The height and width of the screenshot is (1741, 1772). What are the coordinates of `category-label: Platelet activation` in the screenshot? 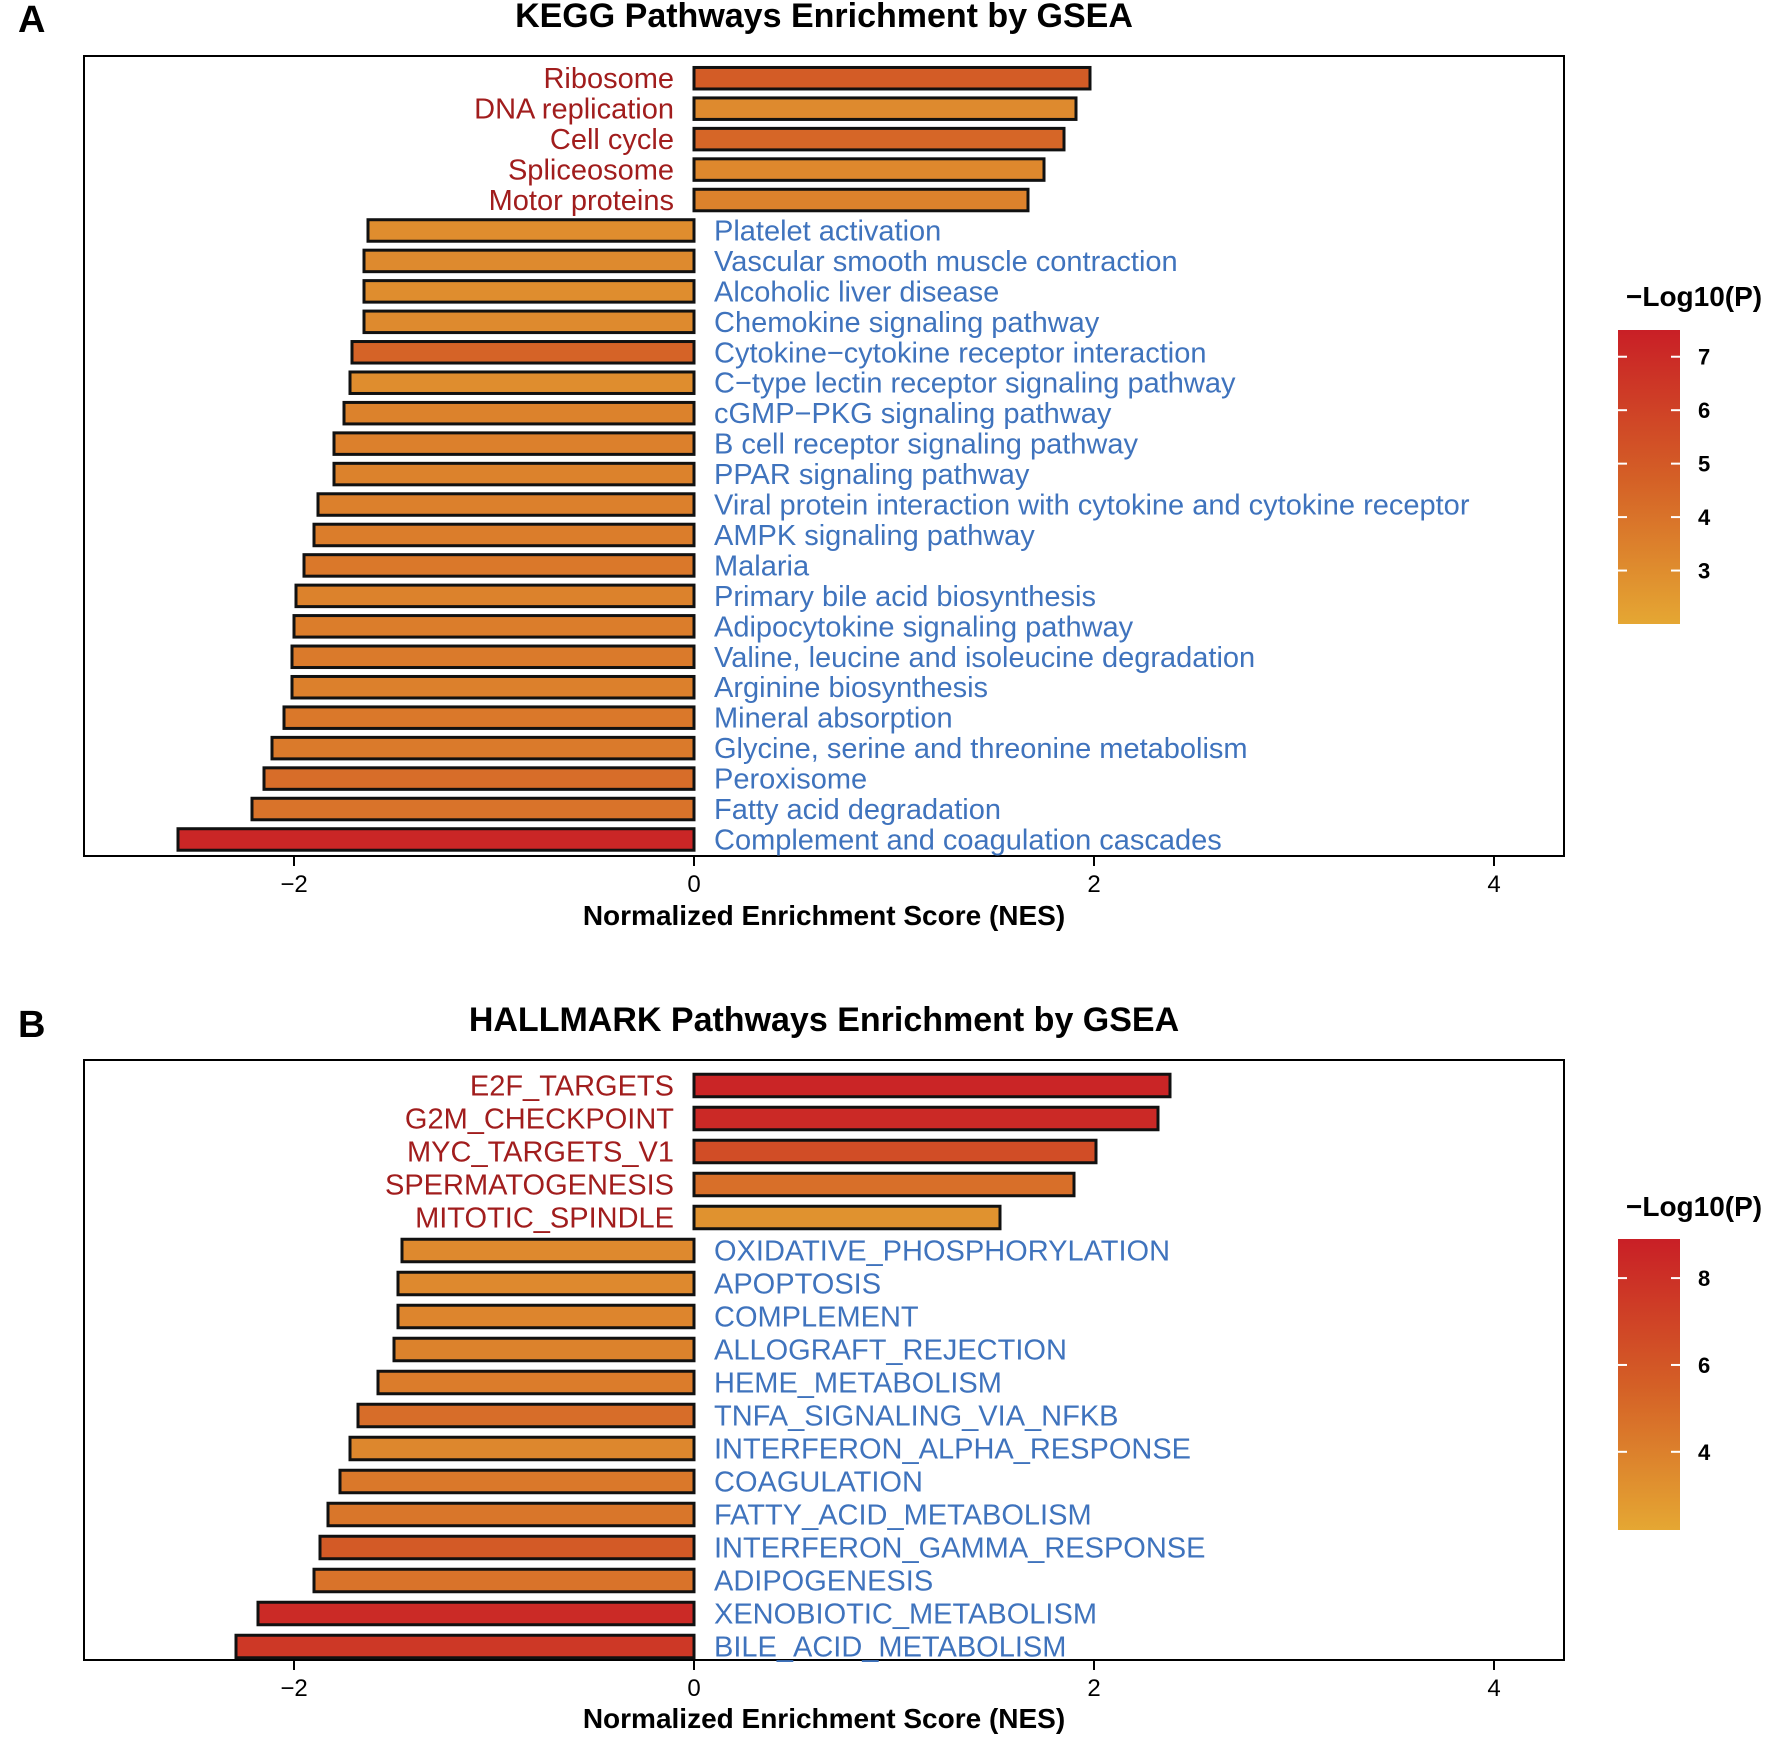 It's located at (827, 231).